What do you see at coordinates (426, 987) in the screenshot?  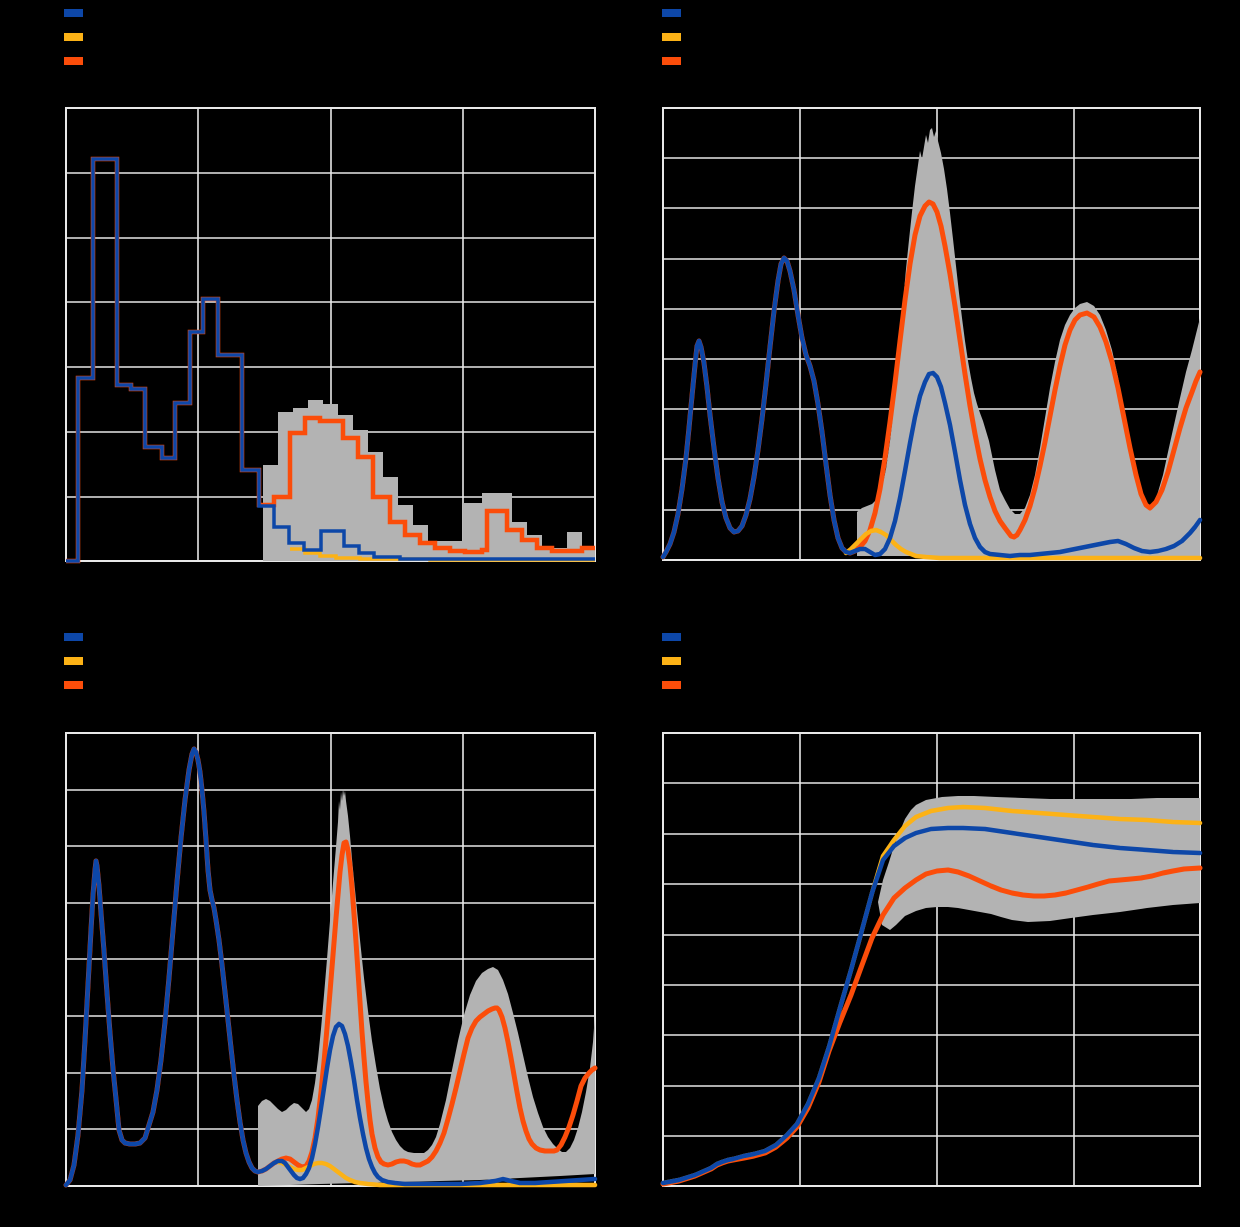 I see `uncertainty-band` at bounding box center [426, 987].